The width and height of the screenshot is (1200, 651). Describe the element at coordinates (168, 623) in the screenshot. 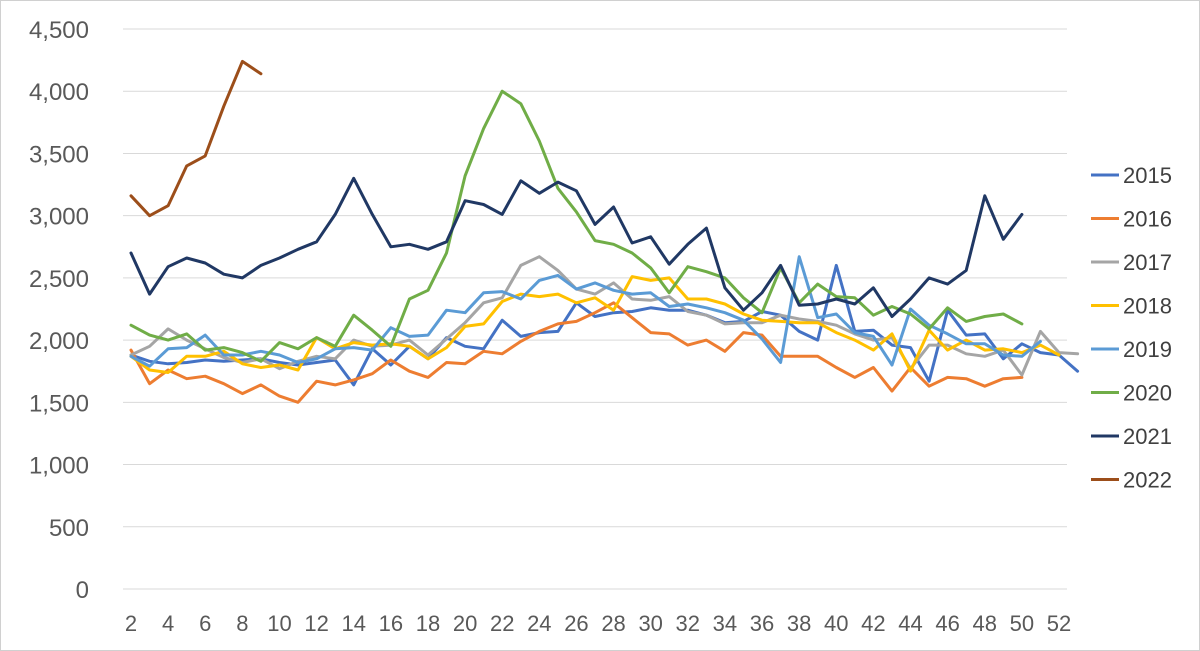

I see `x-tick-label: 4` at that location.